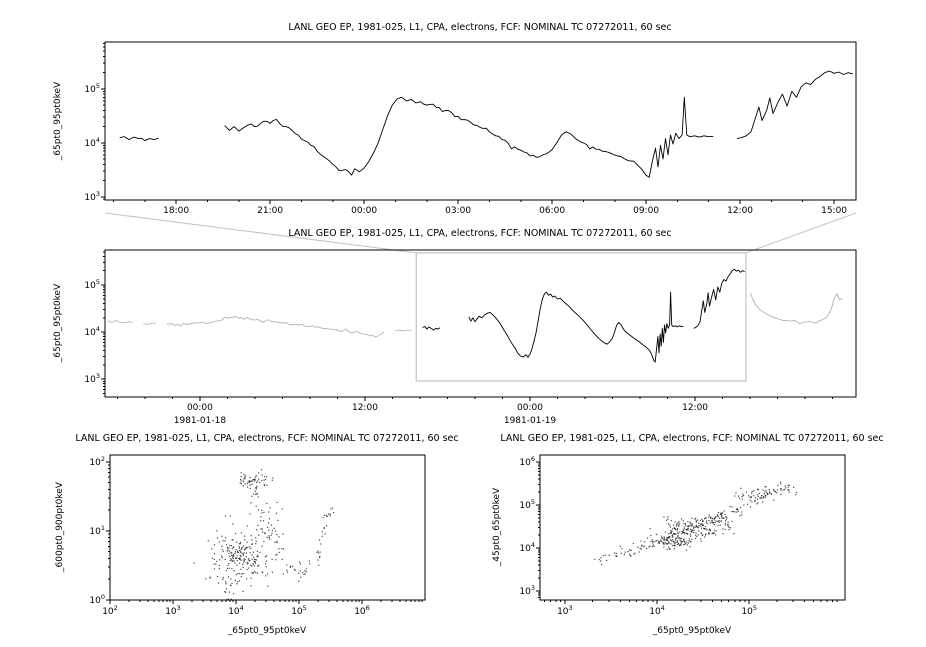 This screenshot has width=926, height=647. Describe the element at coordinates (581, 317) in the screenshot. I see `zoom-box` at that location.